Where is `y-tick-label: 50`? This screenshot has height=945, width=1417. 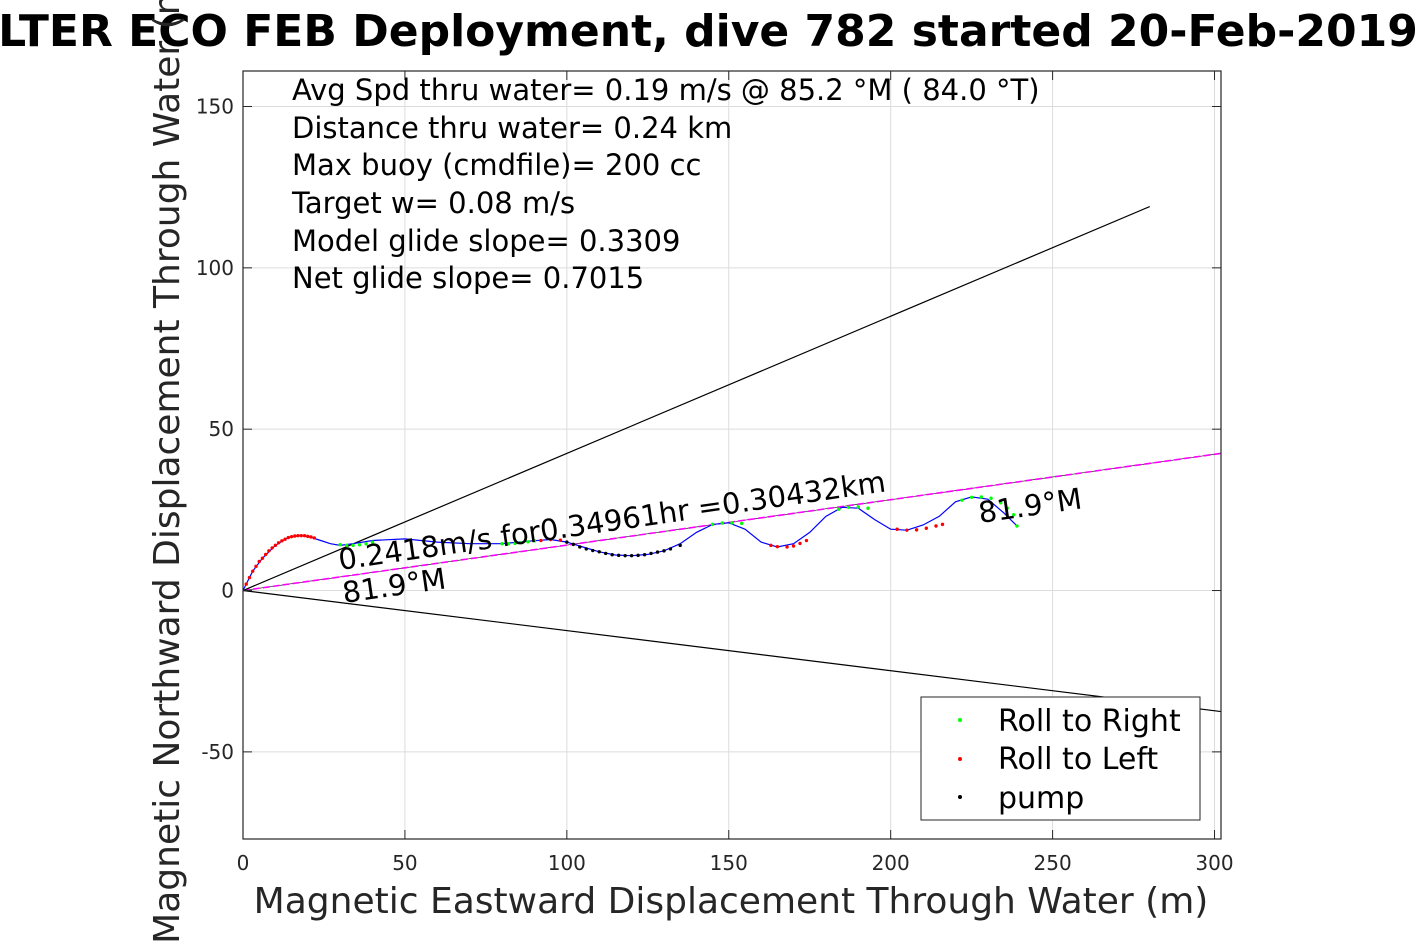
y-tick-label: 50 is located at coordinates (221, 429).